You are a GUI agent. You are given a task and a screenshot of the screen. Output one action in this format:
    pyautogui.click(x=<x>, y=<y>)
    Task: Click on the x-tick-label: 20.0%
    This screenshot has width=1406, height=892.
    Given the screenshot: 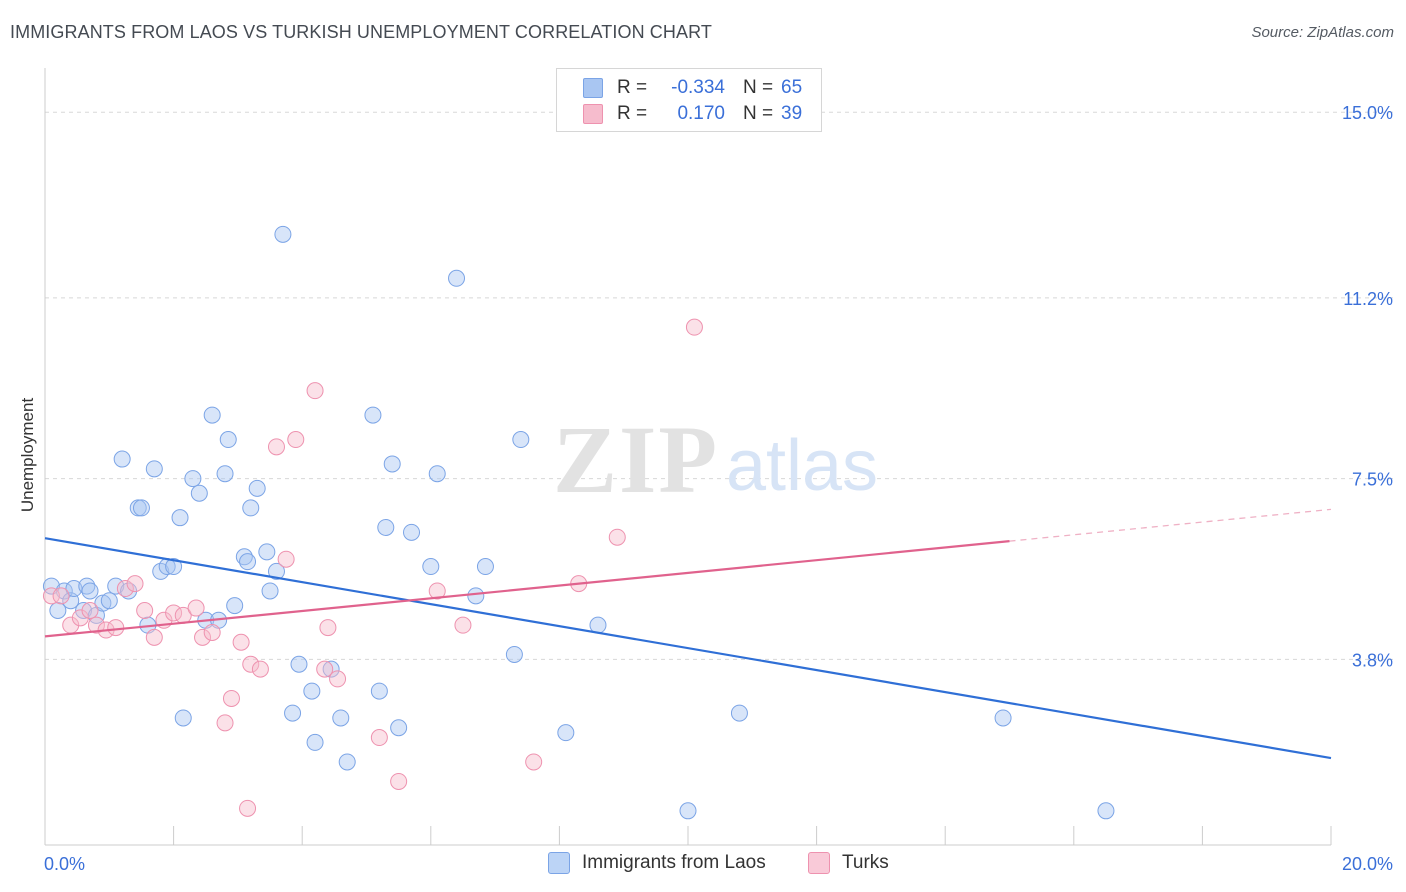 What is the action you would take?
    pyautogui.click(x=1367, y=864)
    